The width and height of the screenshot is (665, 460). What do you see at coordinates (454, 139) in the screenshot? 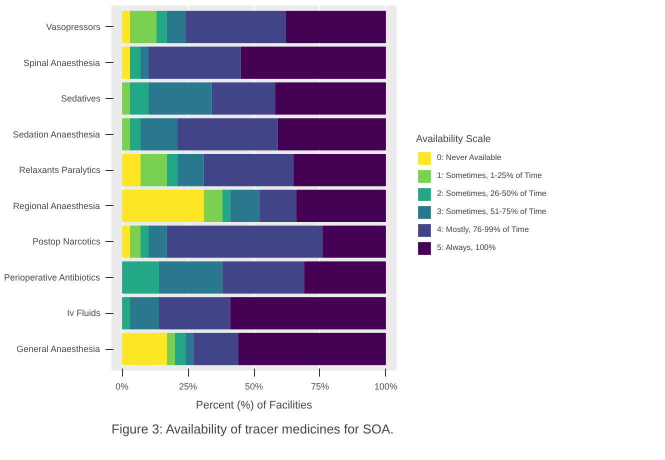
I see `legend-title: Availability Scale` at bounding box center [454, 139].